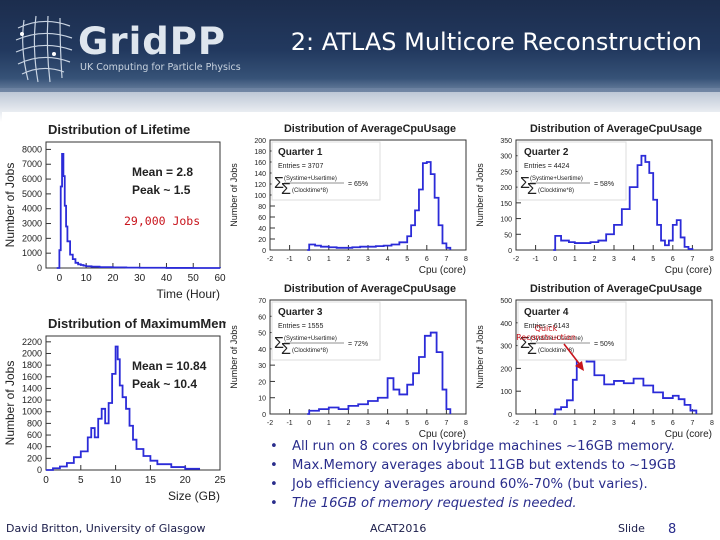 Image resolution: width=720 pixels, height=540 pixels. Describe the element at coordinates (490, 503) in the screenshot. I see `bullet-item: • The 16GB of memory requested is needed.` at that location.